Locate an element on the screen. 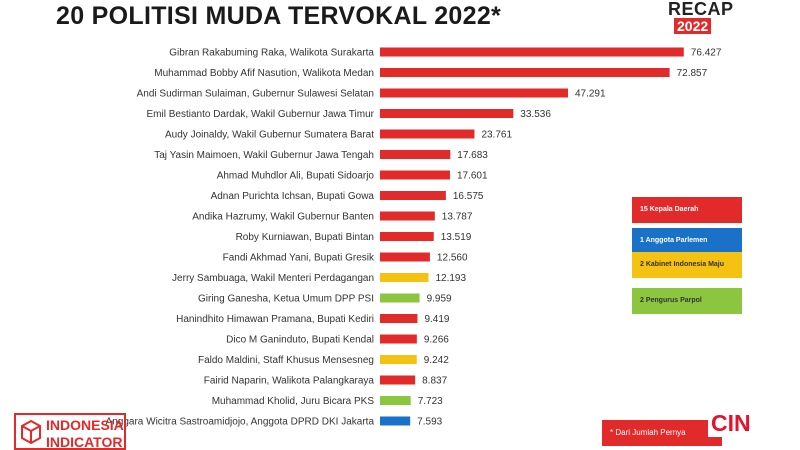 The height and width of the screenshot is (450, 800). value-label: 23.761 is located at coordinates (496, 135).